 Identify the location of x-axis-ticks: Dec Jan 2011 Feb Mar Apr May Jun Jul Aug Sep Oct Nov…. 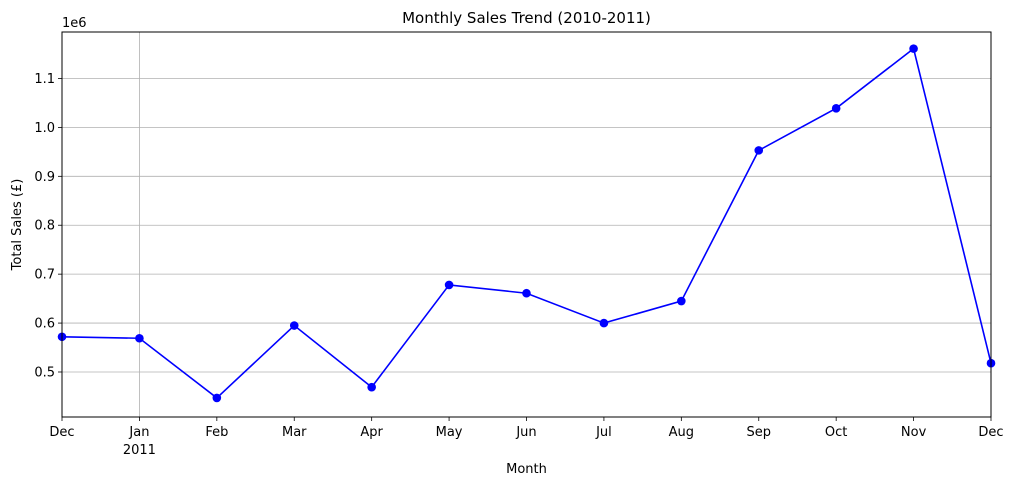
(526, 437).